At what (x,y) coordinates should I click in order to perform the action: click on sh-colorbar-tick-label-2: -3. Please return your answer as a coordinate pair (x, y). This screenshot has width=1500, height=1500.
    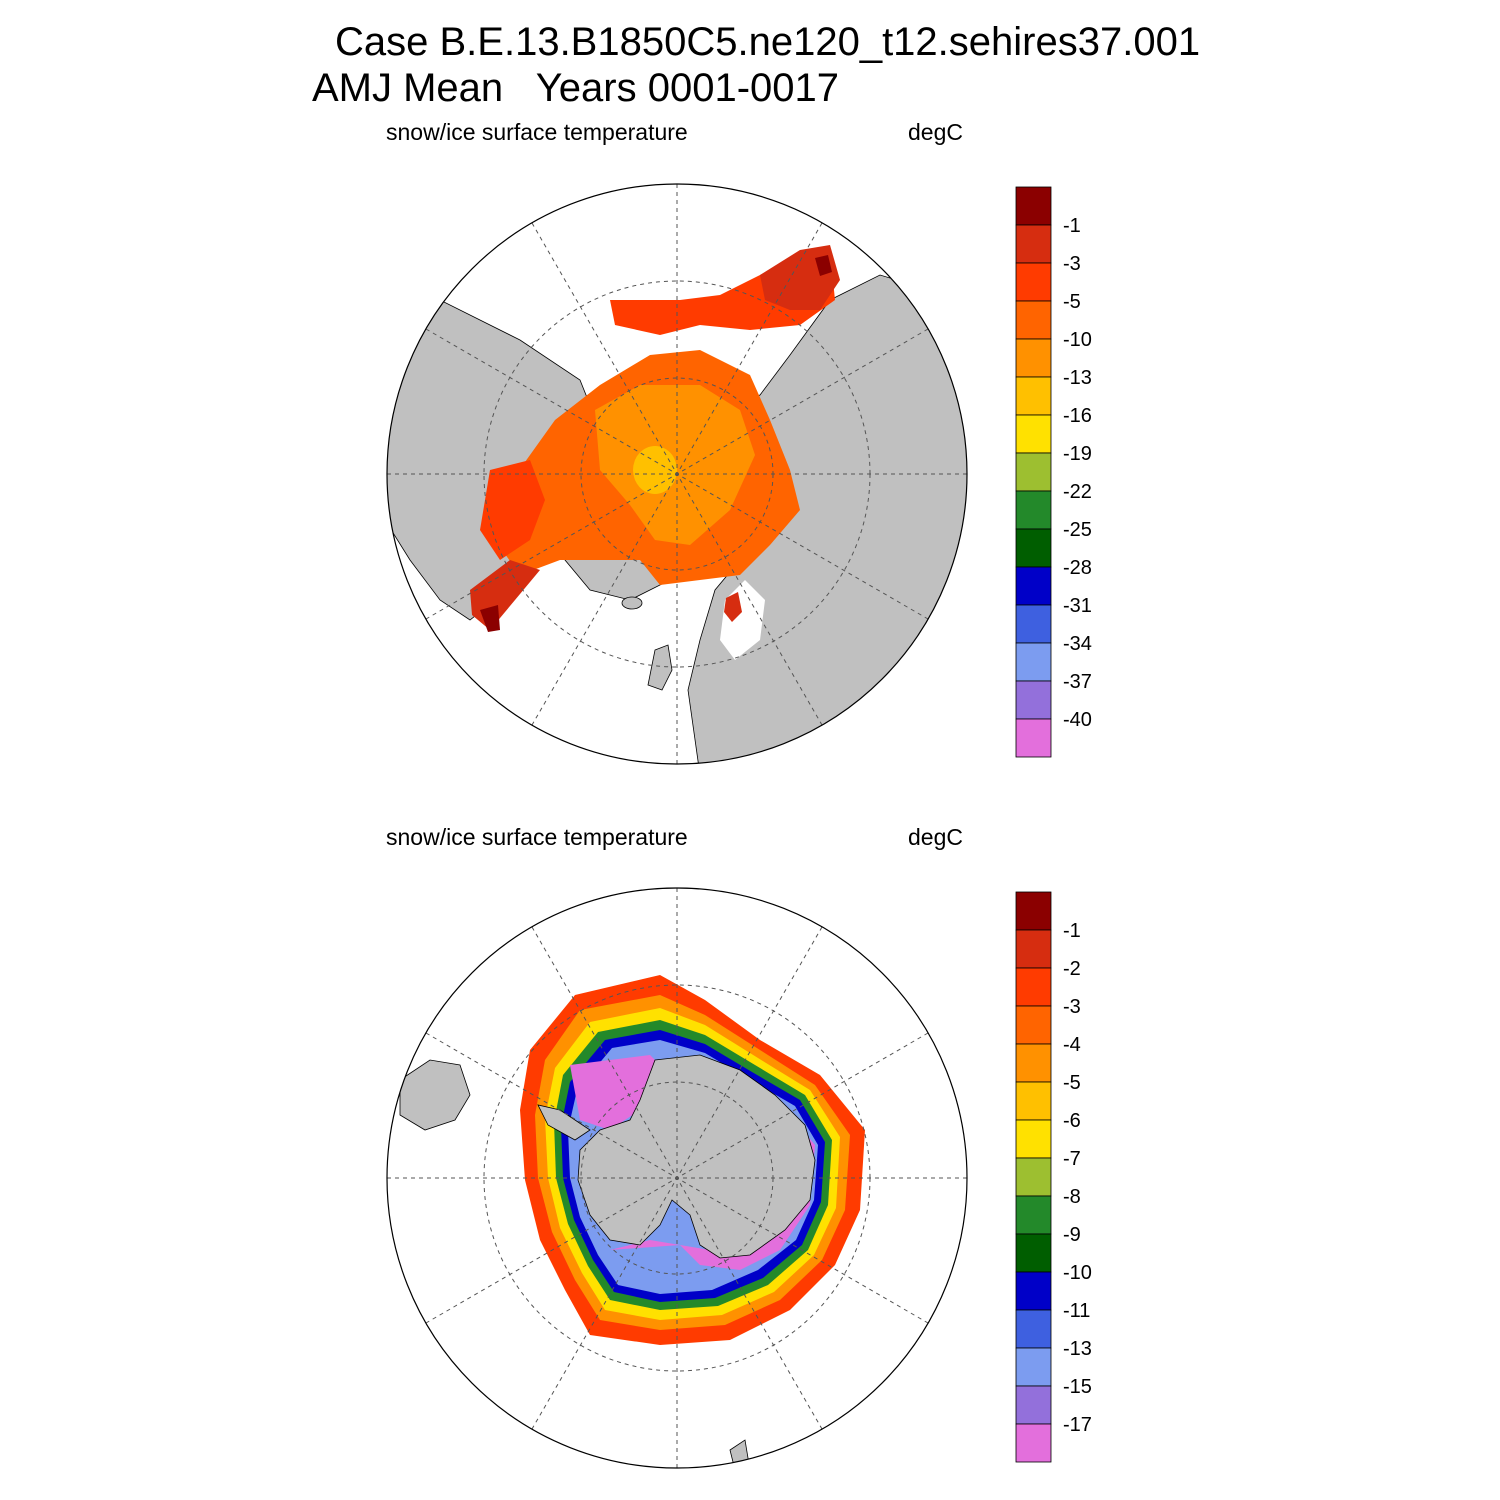
    Looking at the image, I should click on (1072, 1007).